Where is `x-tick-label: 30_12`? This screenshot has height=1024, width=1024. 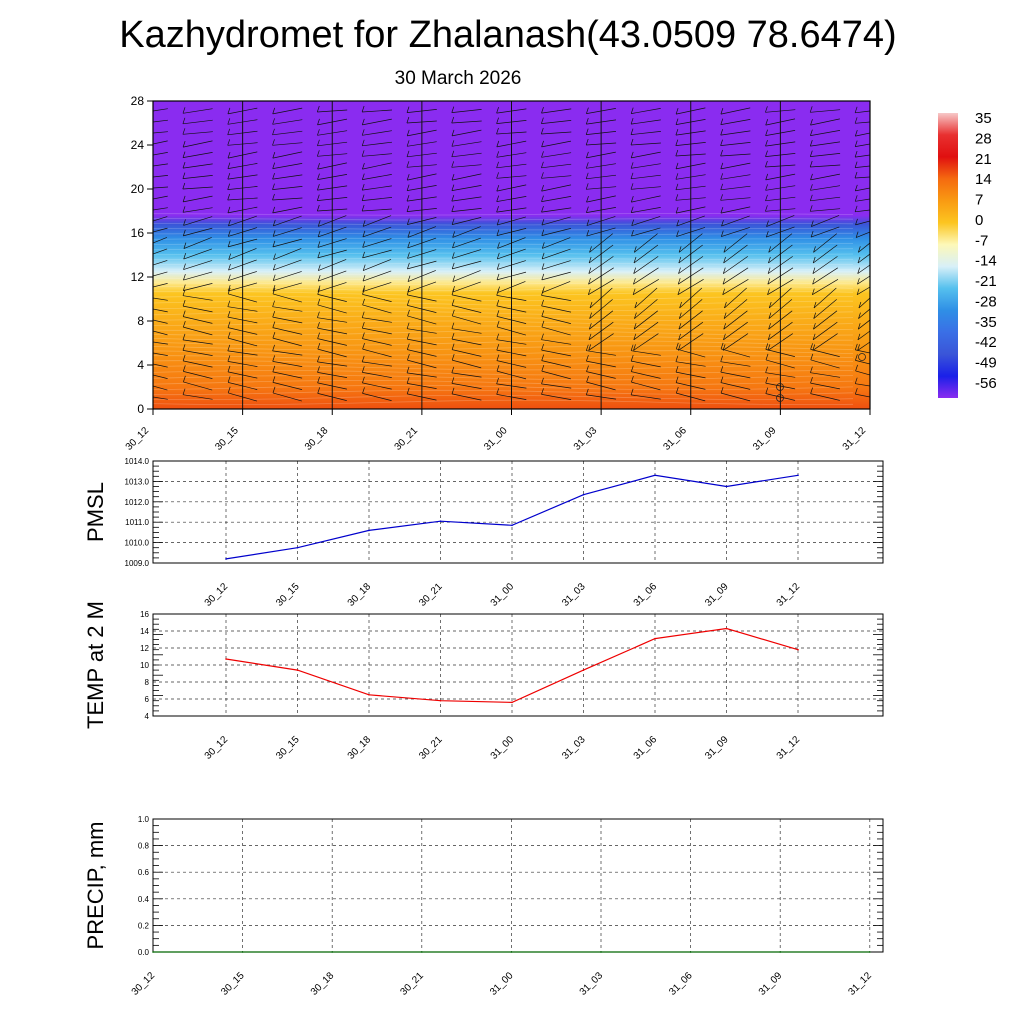
x-tick-label: 30_12 is located at coordinates (217, 595).